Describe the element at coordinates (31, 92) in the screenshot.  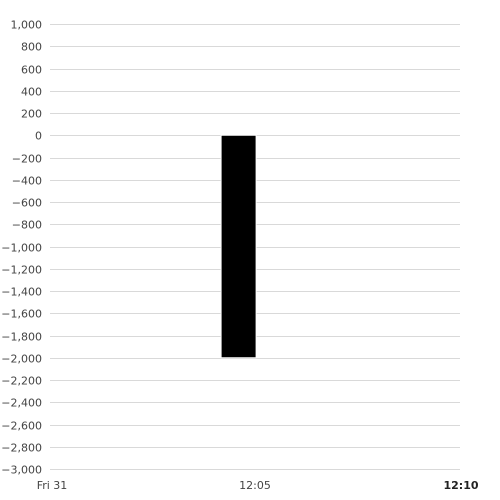
I see `y-tick-label: 400` at that location.